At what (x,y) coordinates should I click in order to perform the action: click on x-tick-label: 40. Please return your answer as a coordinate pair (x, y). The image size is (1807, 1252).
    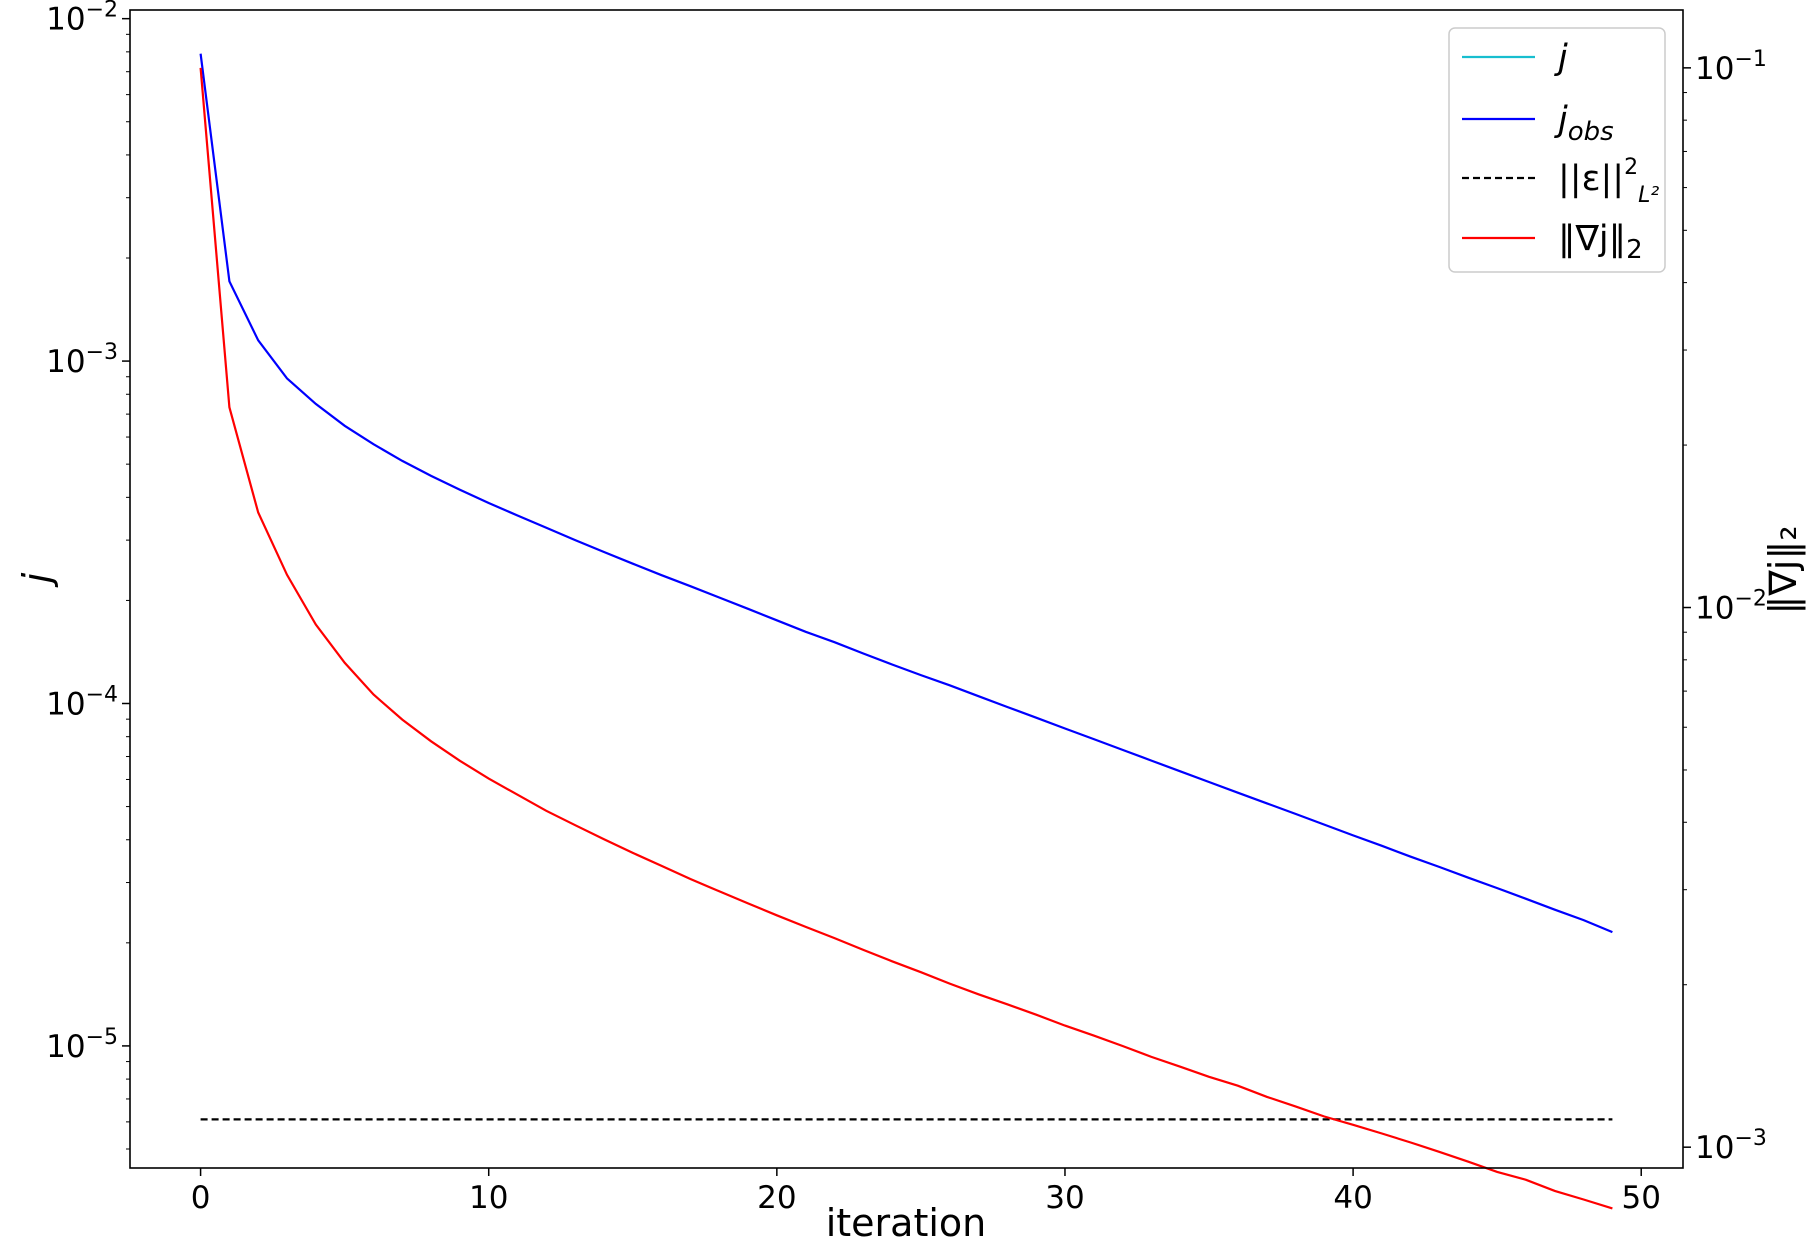
    Looking at the image, I should click on (1352, 1198).